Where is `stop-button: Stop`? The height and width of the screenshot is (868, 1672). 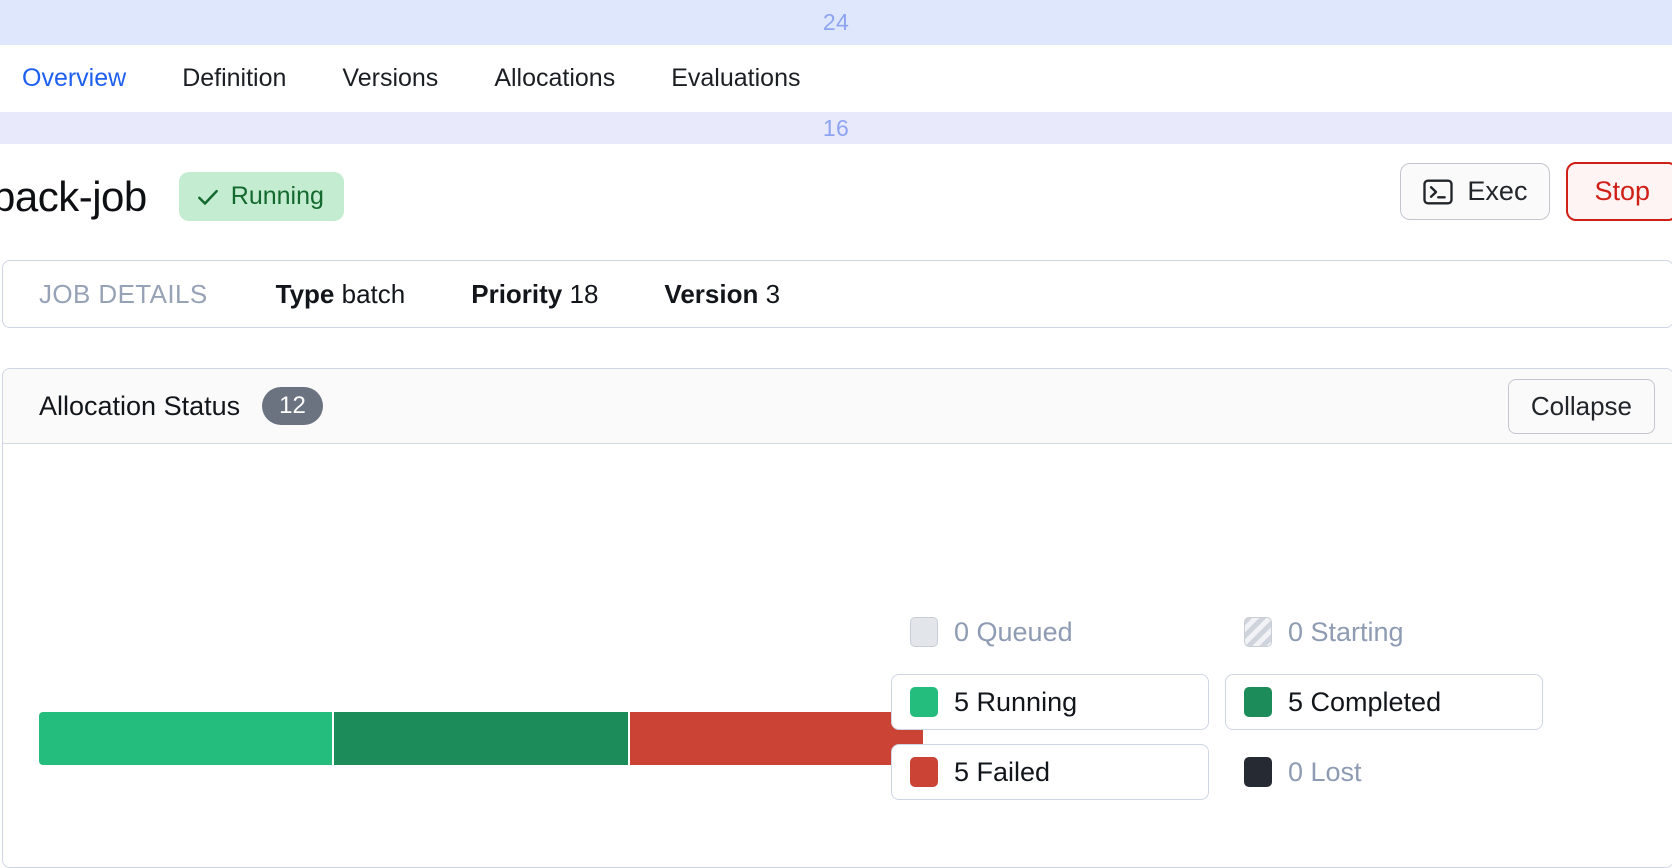 stop-button: Stop is located at coordinates (1619, 191).